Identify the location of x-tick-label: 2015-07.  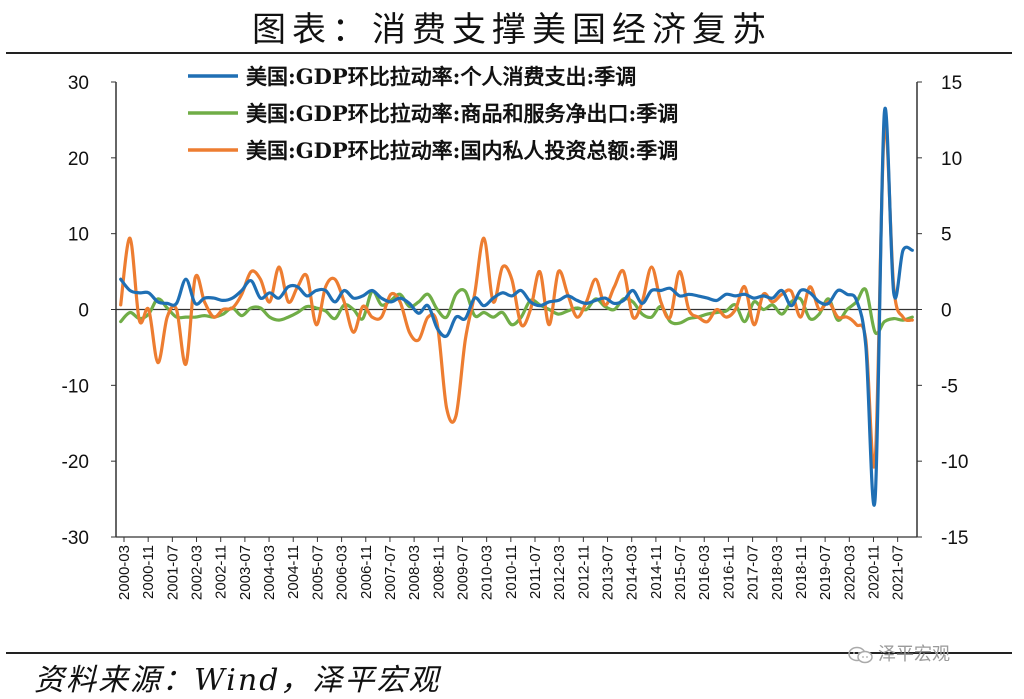
(680, 572).